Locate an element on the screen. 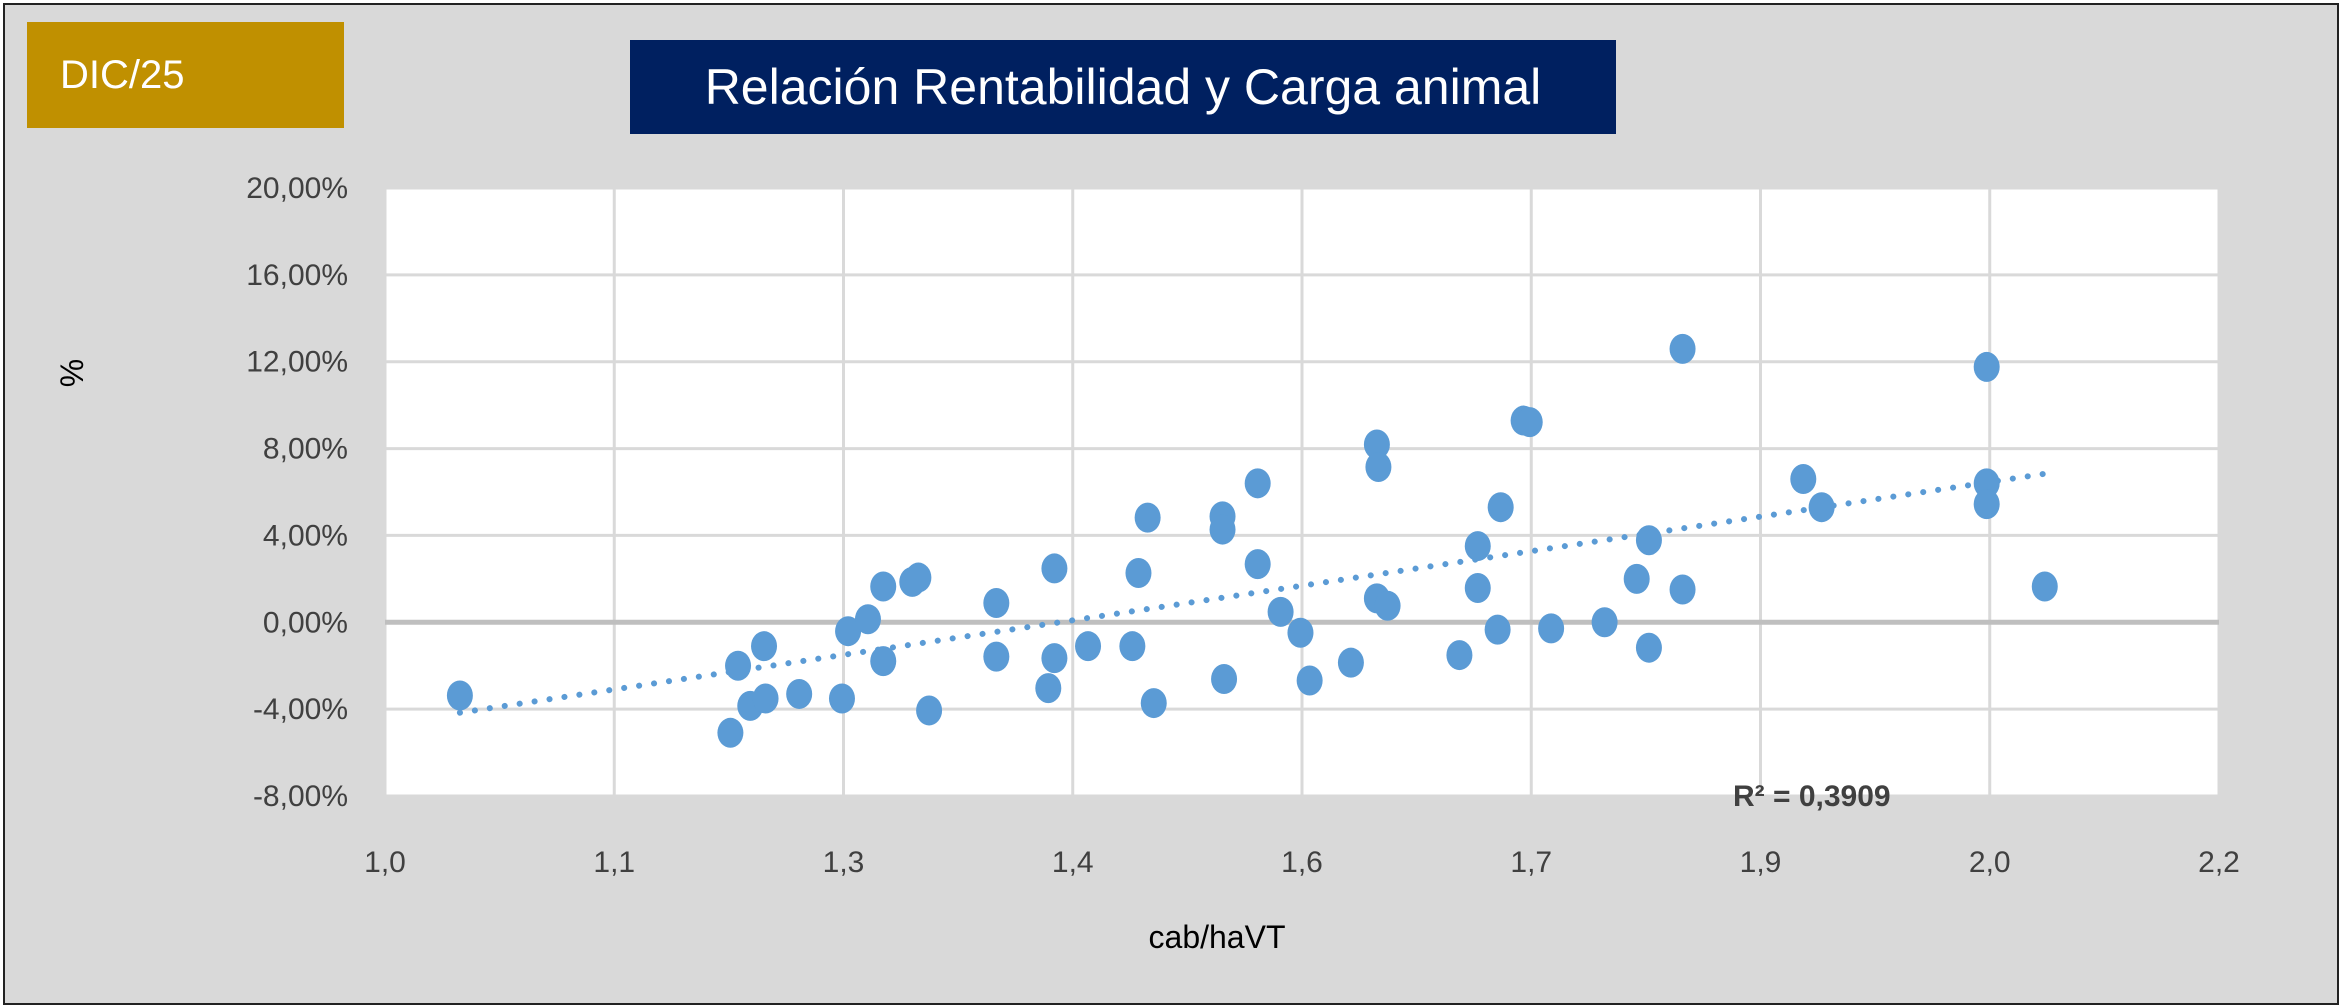  x-tick-label: 1,0 is located at coordinates (385, 862).